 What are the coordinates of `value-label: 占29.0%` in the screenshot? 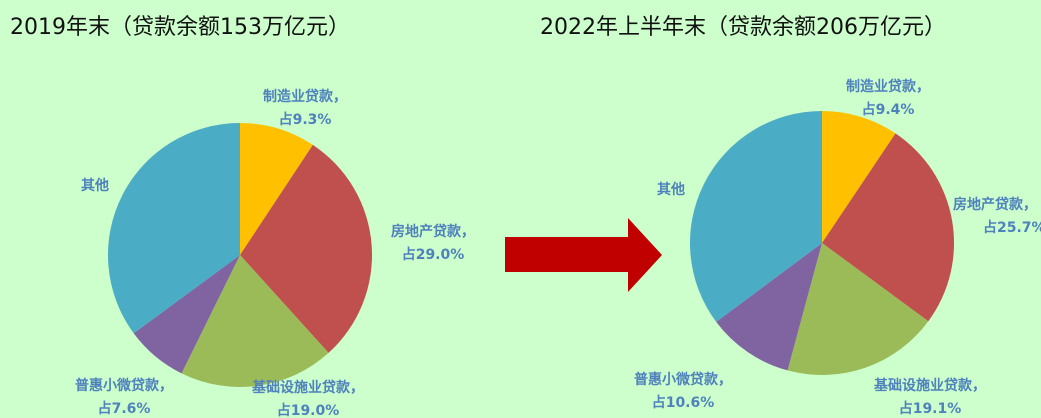 It's located at (433, 254).